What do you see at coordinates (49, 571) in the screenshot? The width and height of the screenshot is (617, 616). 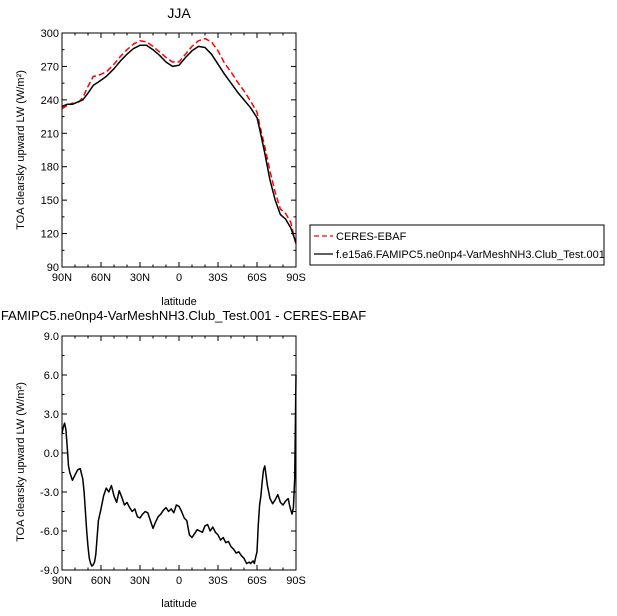 I see `y-tick-label: -9.0` at bounding box center [49, 571].